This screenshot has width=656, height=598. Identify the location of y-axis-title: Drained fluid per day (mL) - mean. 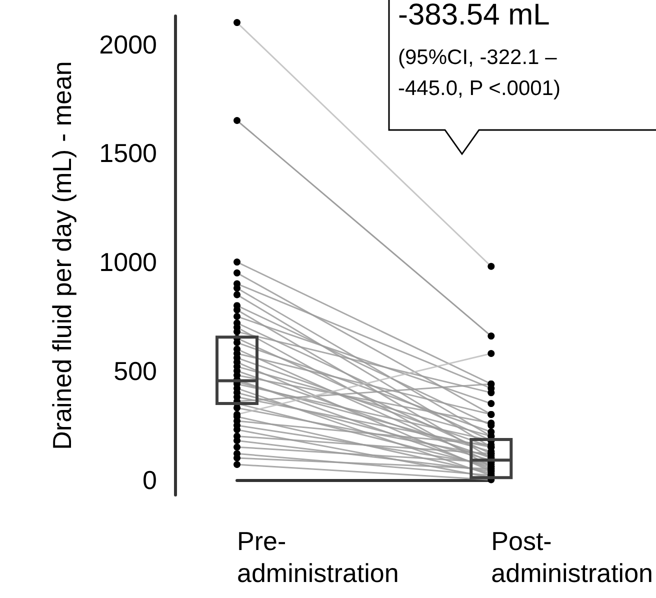
(62, 255).